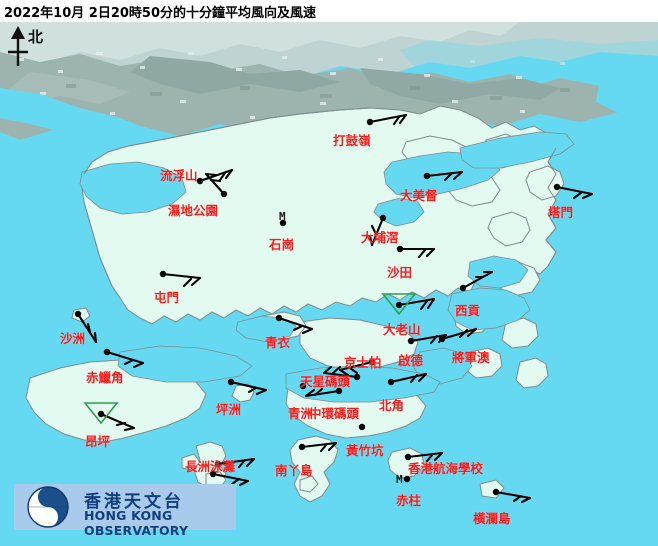  What do you see at coordinates (295, 325) in the screenshot?
I see `barb-tsing-yi` at bounding box center [295, 325].